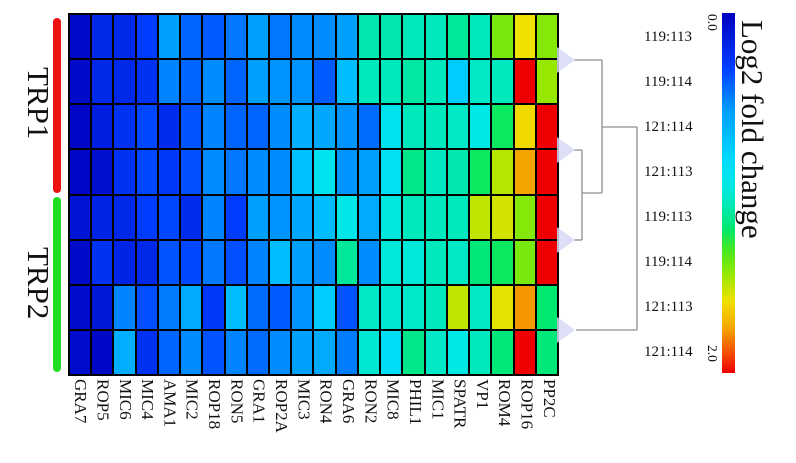 This screenshot has width=796, height=463. Describe the element at coordinates (81, 401) in the screenshot. I see `x-axis-label: GRA7` at that location.